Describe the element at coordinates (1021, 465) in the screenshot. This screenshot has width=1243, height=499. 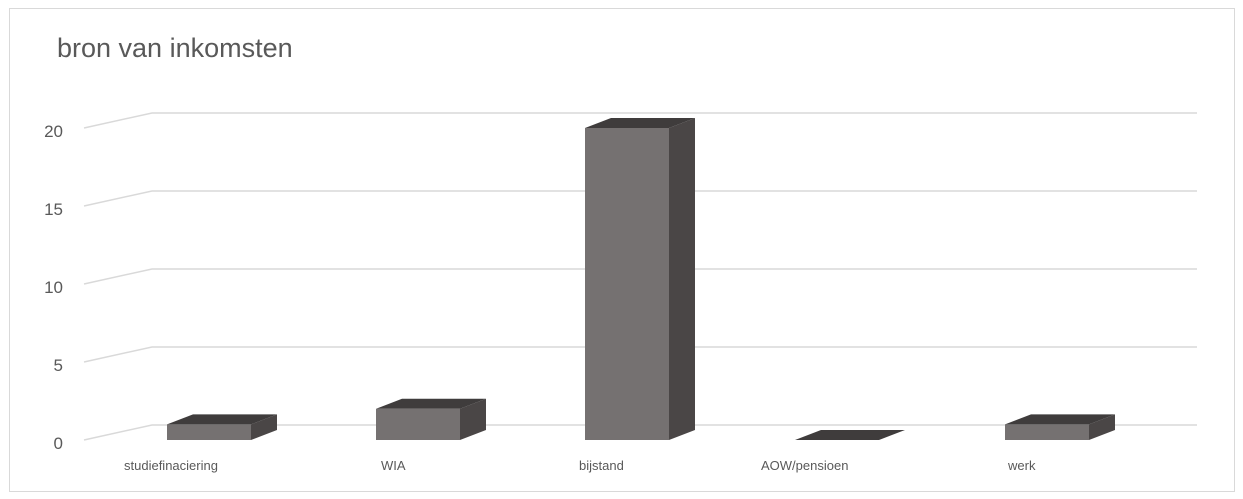
I see `x-category-label: werk` at that location.